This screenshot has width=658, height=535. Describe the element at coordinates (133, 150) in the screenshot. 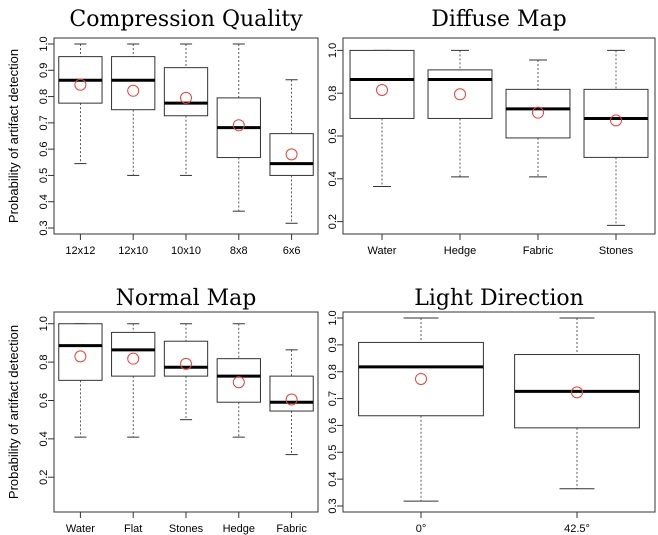

I see `box-12x10: 12x10` at that location.